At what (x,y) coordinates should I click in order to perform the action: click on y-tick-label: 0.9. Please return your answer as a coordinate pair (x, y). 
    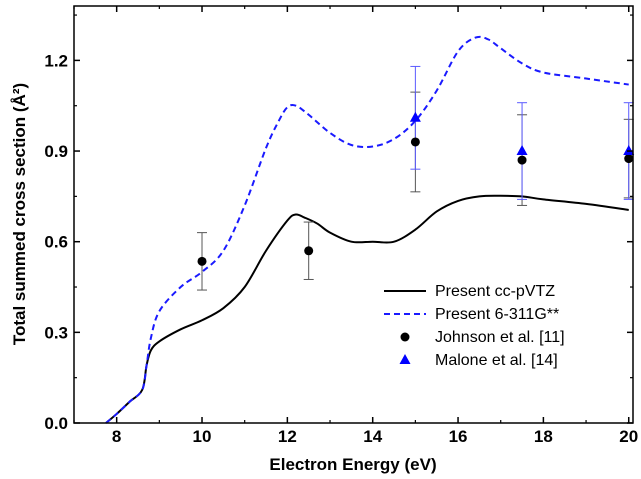
    Looking at the image, I should click on (56, 151).